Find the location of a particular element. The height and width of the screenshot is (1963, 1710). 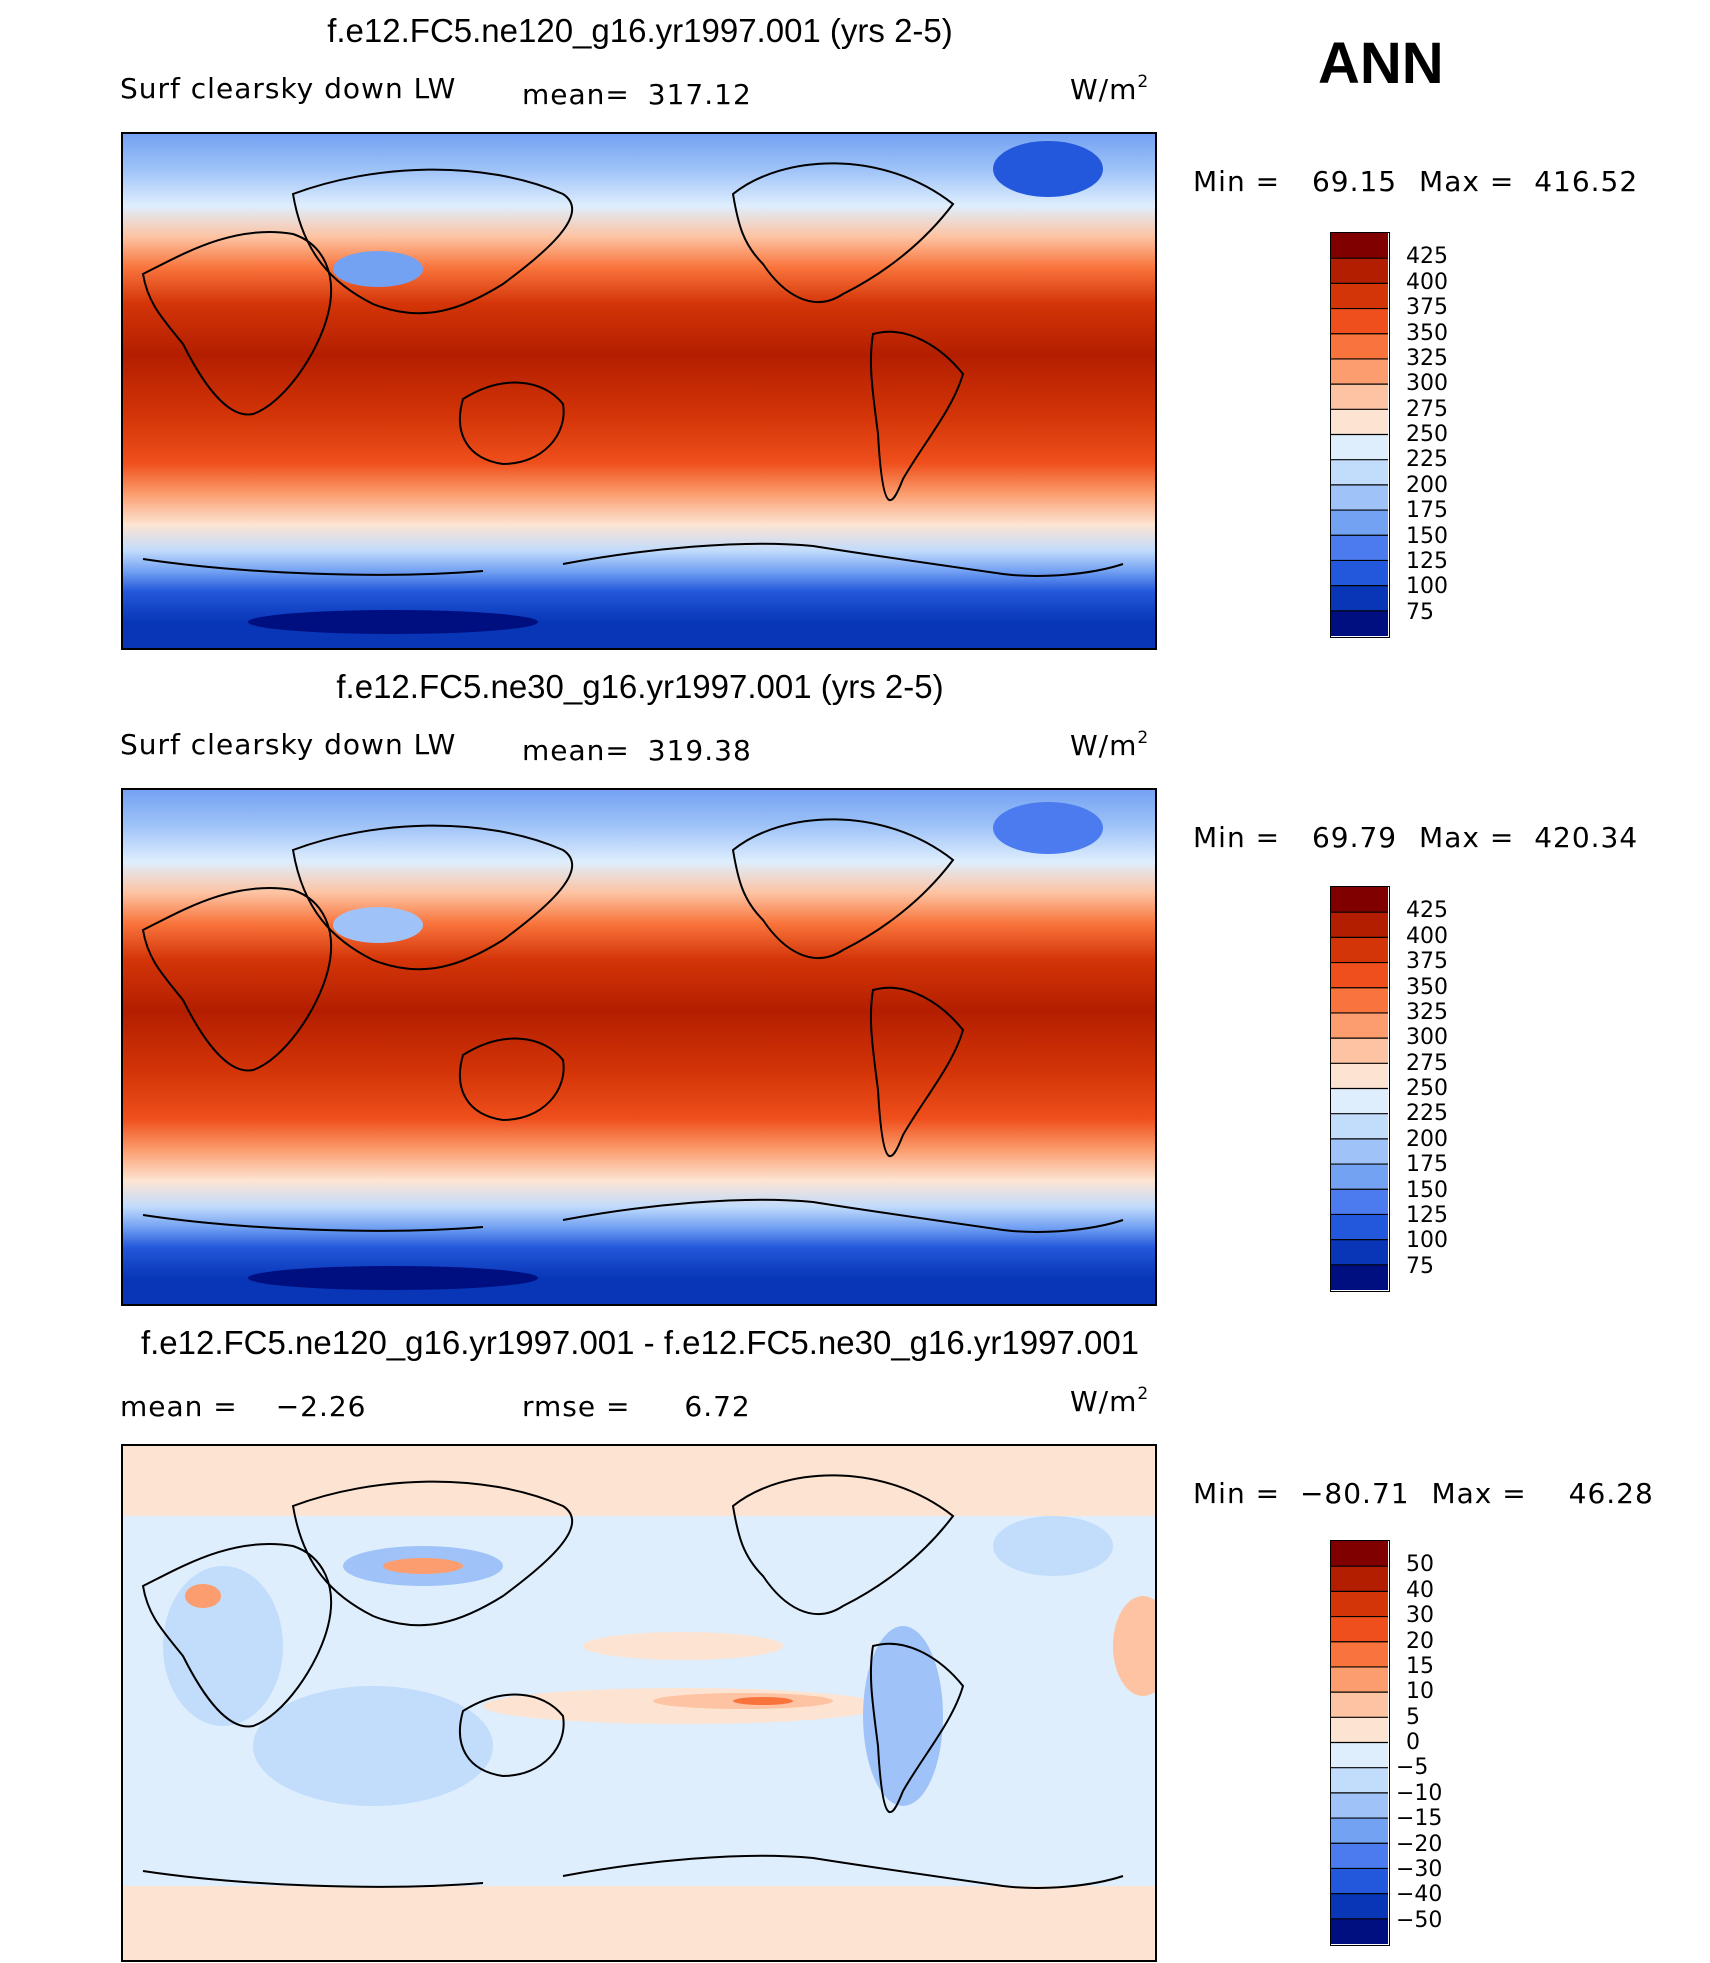

colorbar-tick-label: 275 is located at coordinates (1427, 409).